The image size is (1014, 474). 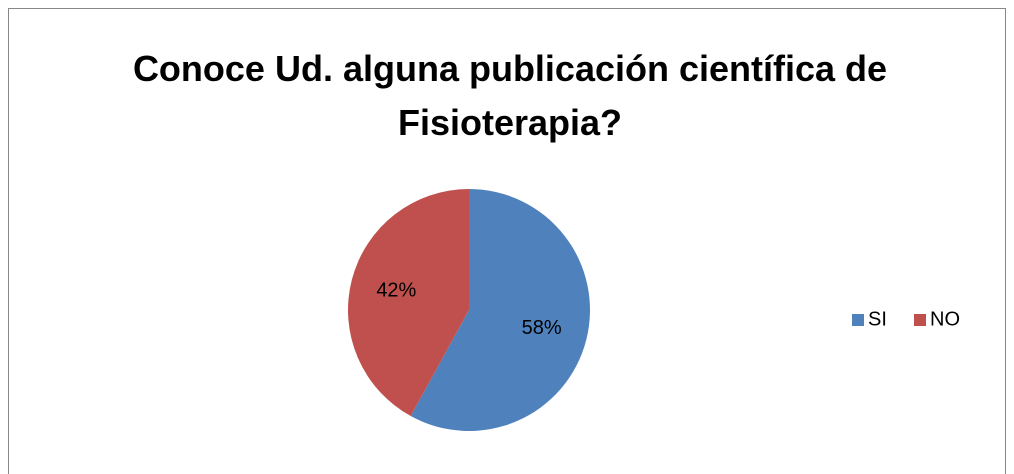 What do you see at coordinates (396, 291) in the screenshot?
I see `data-label: 42%` at bounding box center [396, 291].